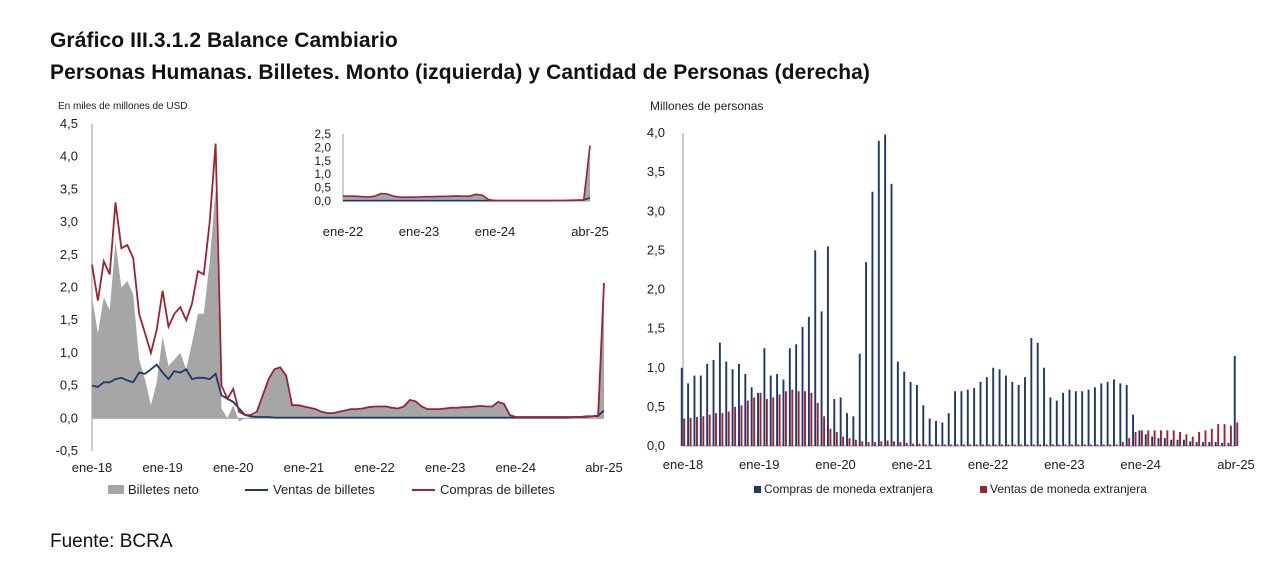 This screenshot has width=1280, height=576. Describe the element at coordinates (162, 467) in the screenshot. I see `left-x-tick-label: ene-19` at that location.